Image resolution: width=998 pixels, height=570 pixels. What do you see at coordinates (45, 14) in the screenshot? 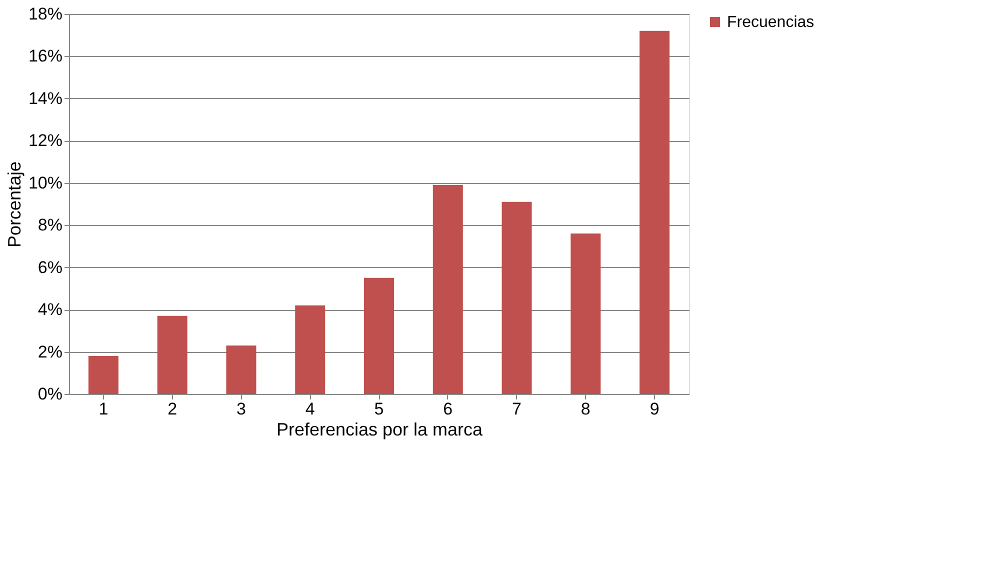
I see `y-tick-label: 18%` at bounding box center [45, 14].